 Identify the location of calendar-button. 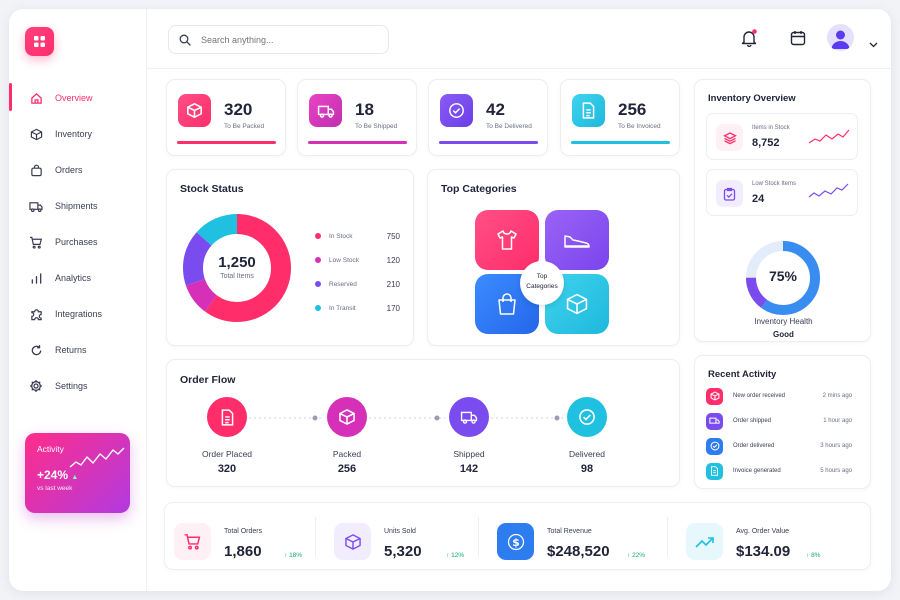
(798, 40).